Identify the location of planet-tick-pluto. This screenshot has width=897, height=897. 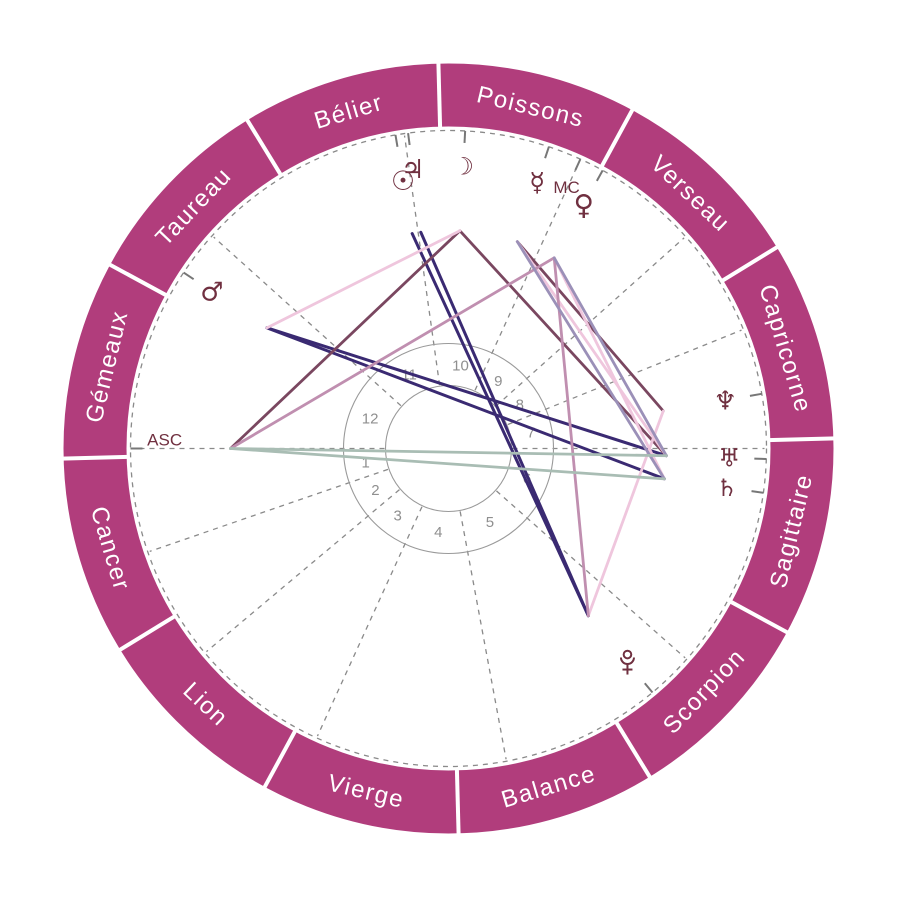
(649, 688).